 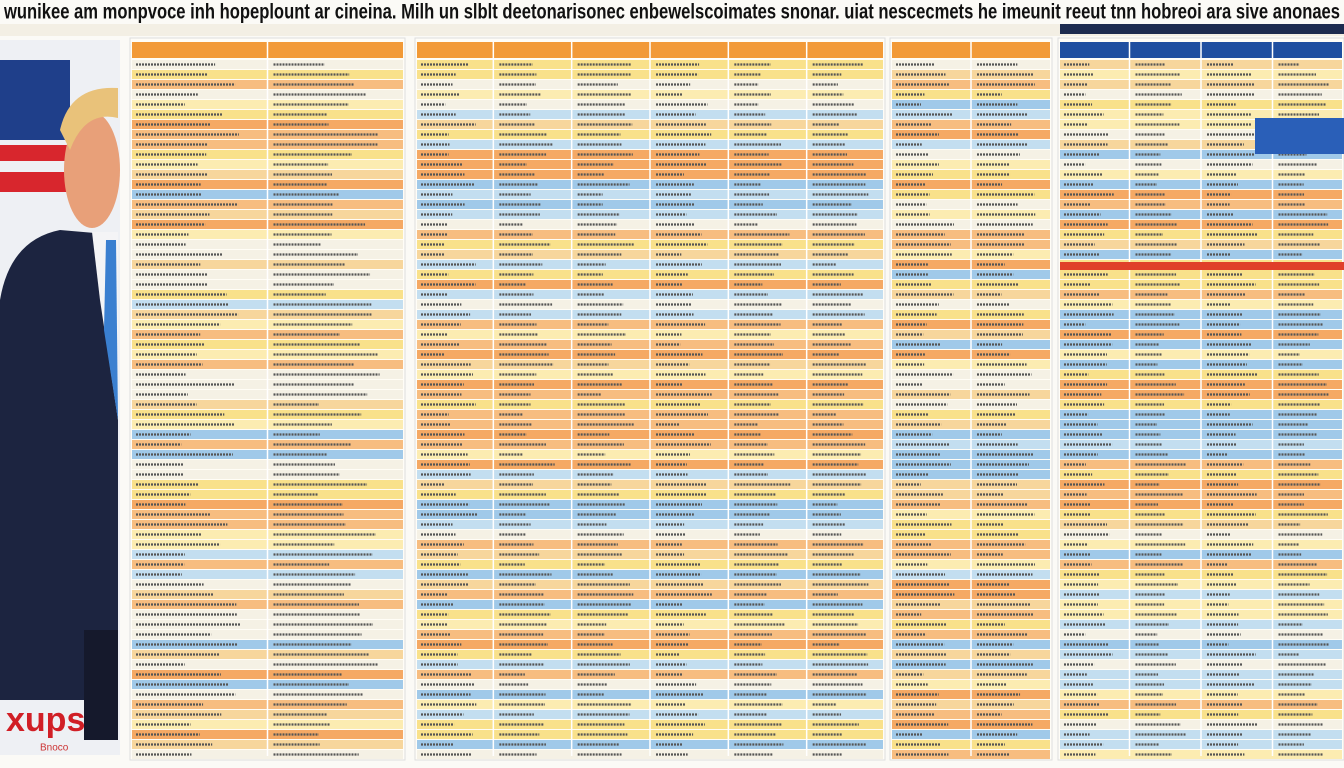 I want to click on photo-credit: Bnoco, so click(x=54, y=748).